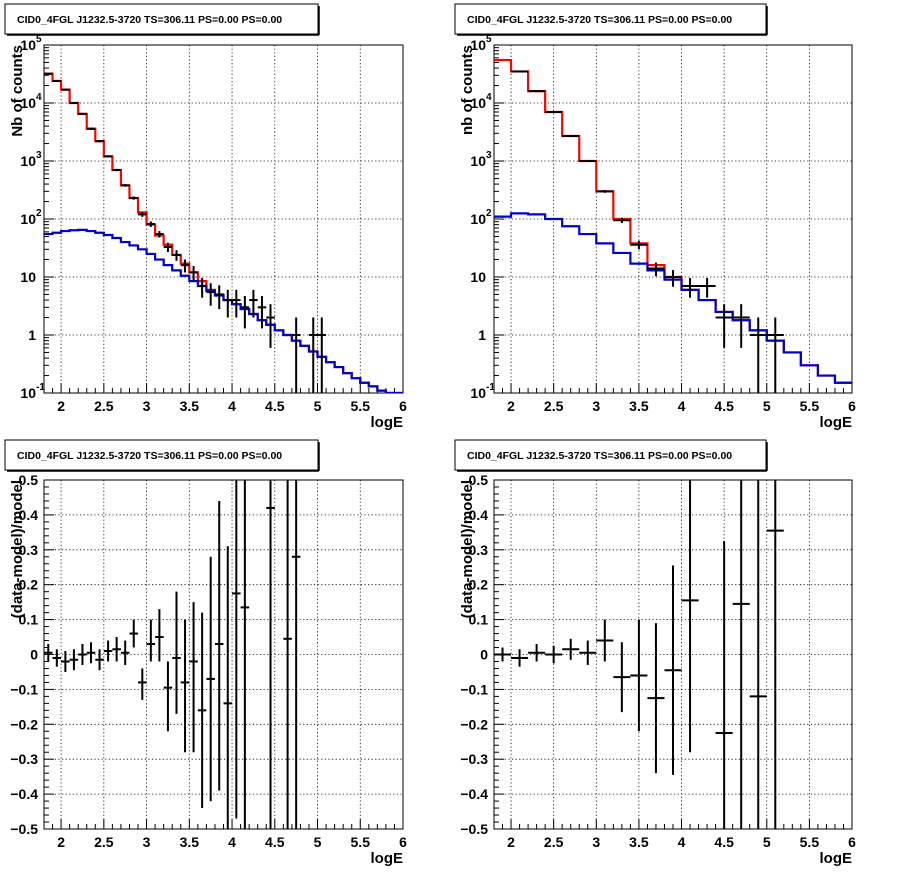  Describe the element at coordinates (17, 549) in the screenshot. I see `y-axis-label: (data-model)/model` at that location.